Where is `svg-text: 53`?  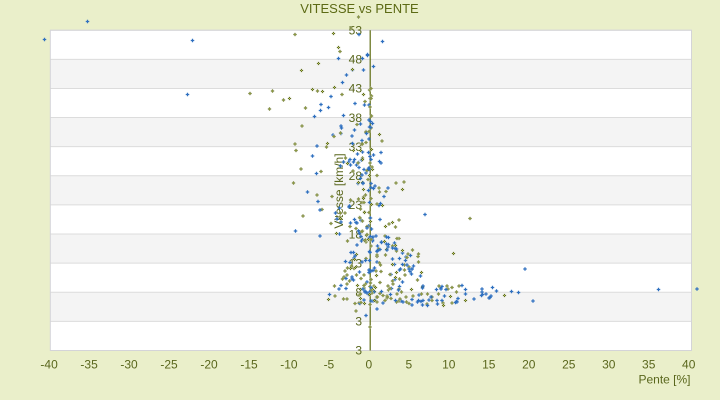 svg-text: 53 is located at coordinates (356, 31).